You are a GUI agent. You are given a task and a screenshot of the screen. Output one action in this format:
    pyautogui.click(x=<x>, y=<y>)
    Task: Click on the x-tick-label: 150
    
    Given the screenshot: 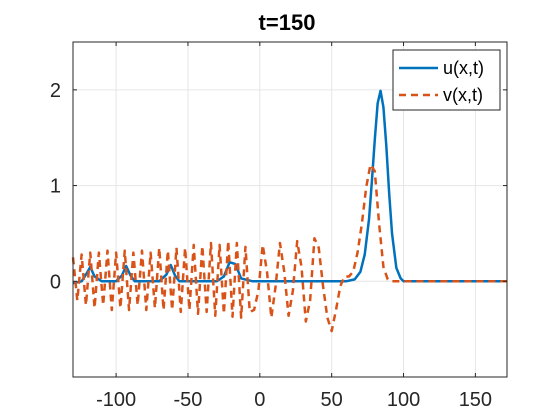 What is the action you would take?
    pyautogui.click(x=475, y=400)
    